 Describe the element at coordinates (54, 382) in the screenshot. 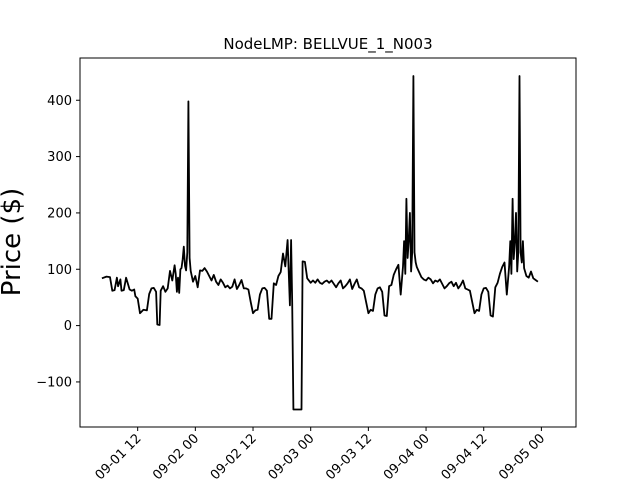

I see `y-tick-label: −100` at that location.